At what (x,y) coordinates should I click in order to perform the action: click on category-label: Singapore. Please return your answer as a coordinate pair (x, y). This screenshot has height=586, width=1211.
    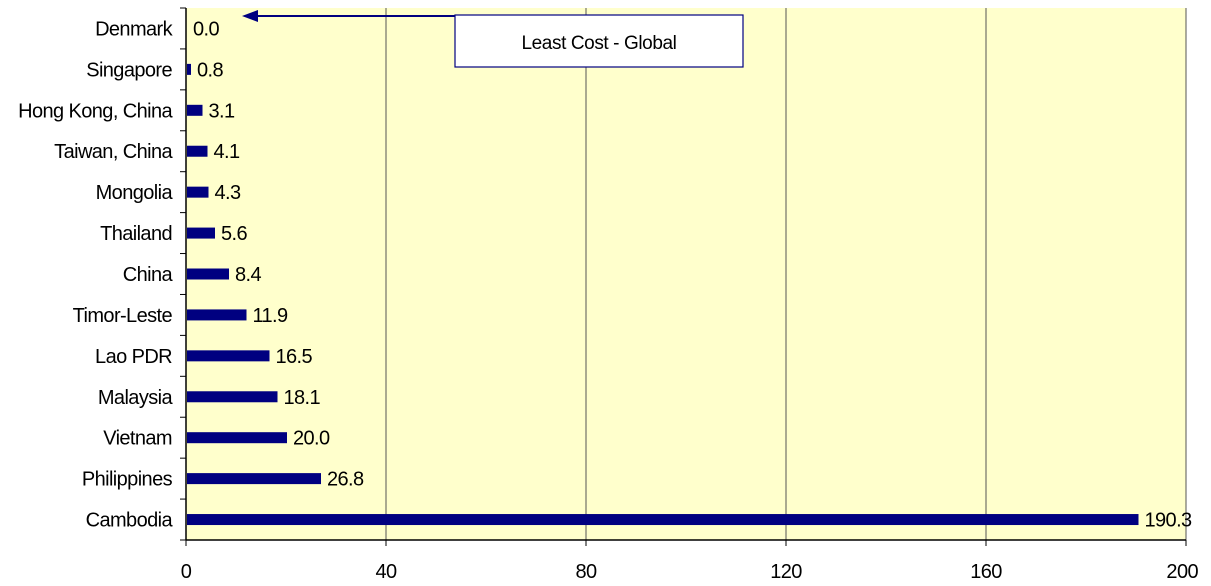
    Looking at the image, I should click on (129, 70).